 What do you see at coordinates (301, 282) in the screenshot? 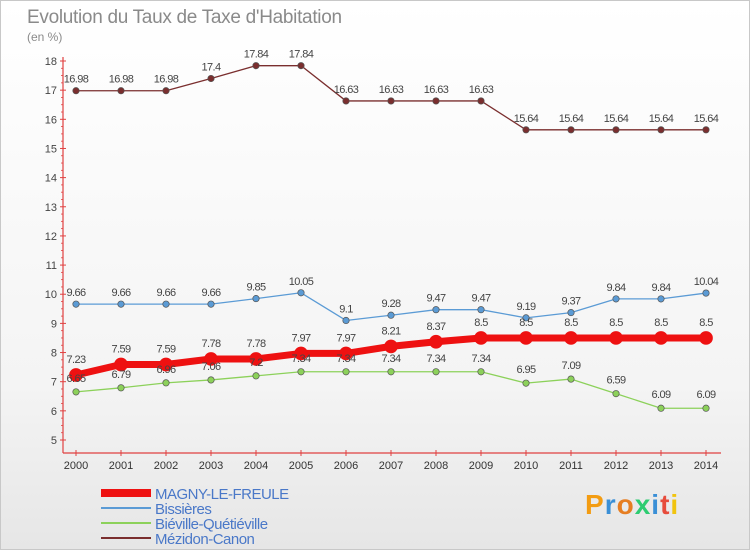
I see `data-label-bissieres: 10.05` at bounding box center [301, 282].